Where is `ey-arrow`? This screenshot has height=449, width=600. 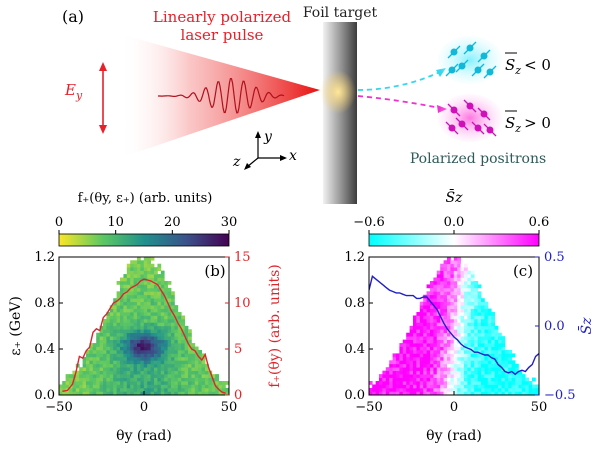 ey-arrow is located at coordinates (103, 98).